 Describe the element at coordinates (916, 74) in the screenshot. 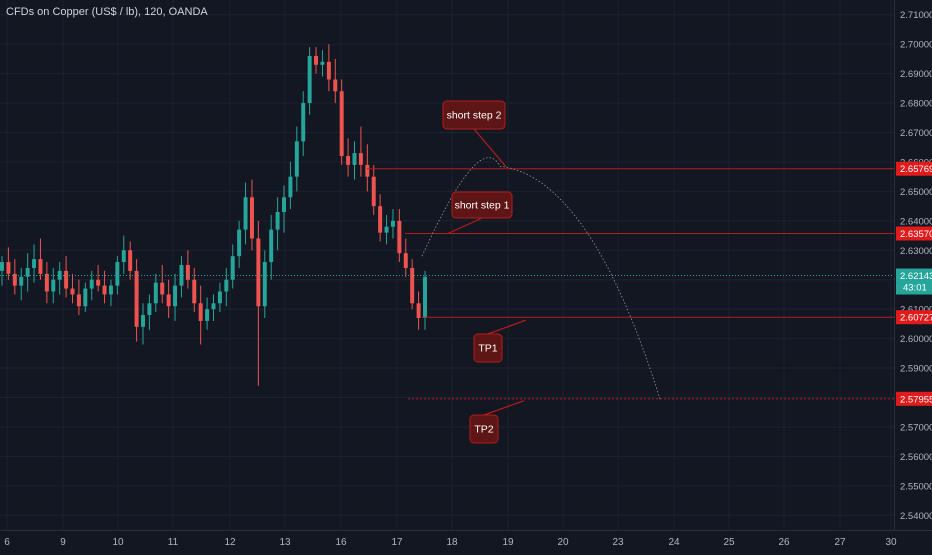

I see `price-tick-label: 2.69000` at that location.